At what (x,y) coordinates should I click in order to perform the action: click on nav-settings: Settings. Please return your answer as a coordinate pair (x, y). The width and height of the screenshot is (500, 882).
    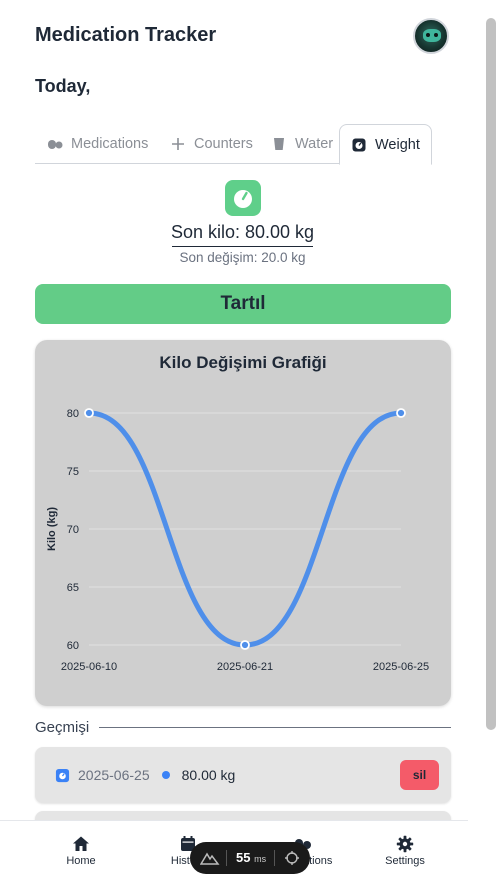
    Looking at the image, I should click on (405, 851).